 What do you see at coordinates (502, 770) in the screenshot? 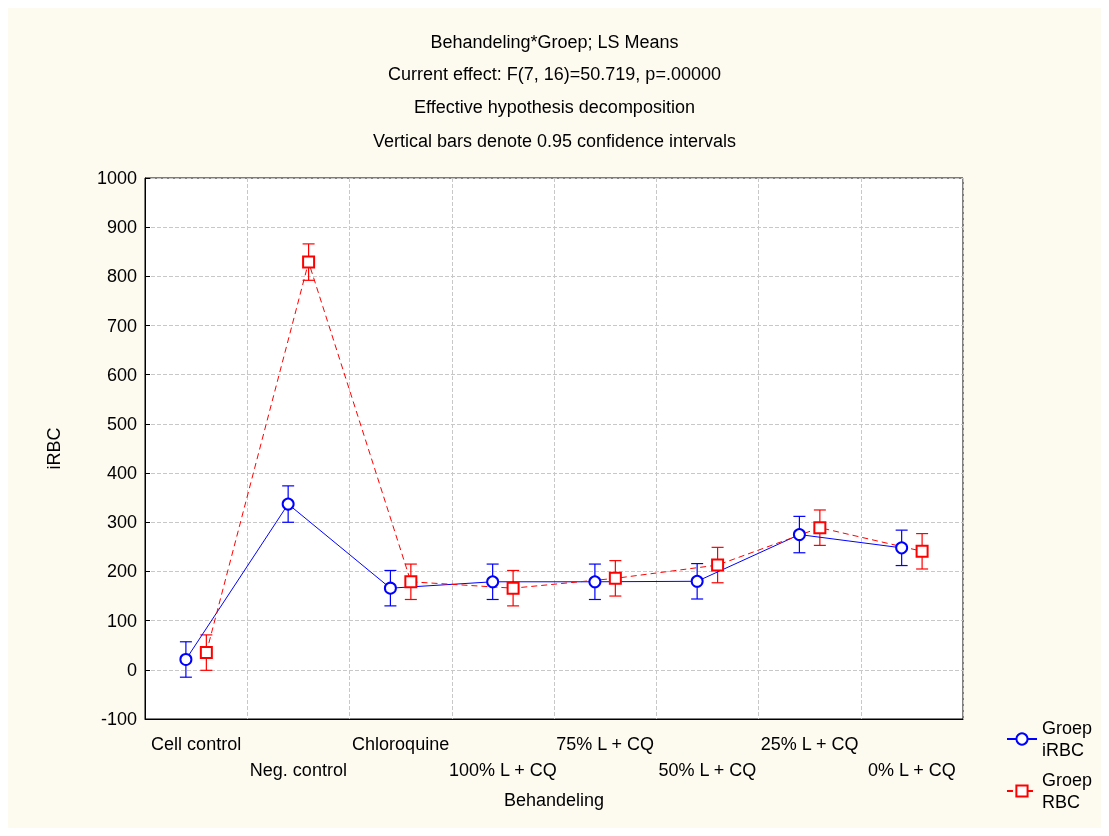
I see `x-tick-label: 100% L + CQ` at bounding box center [502, 770].